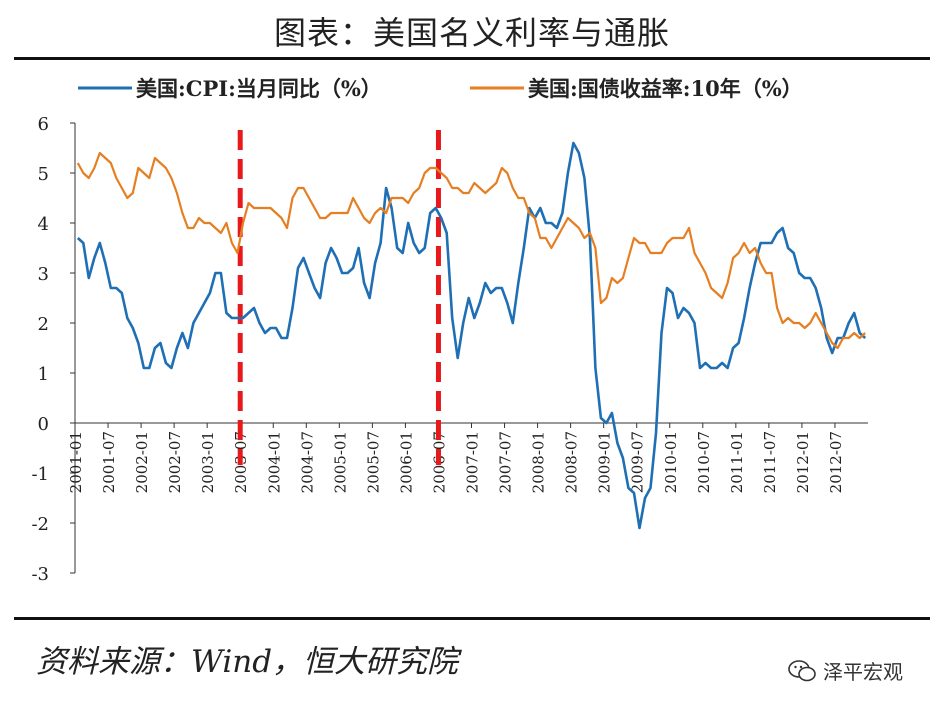 The height and width of the screenshot is (711, 944). I want to click on x-tick-label: 2010-07, so click(704, 462).